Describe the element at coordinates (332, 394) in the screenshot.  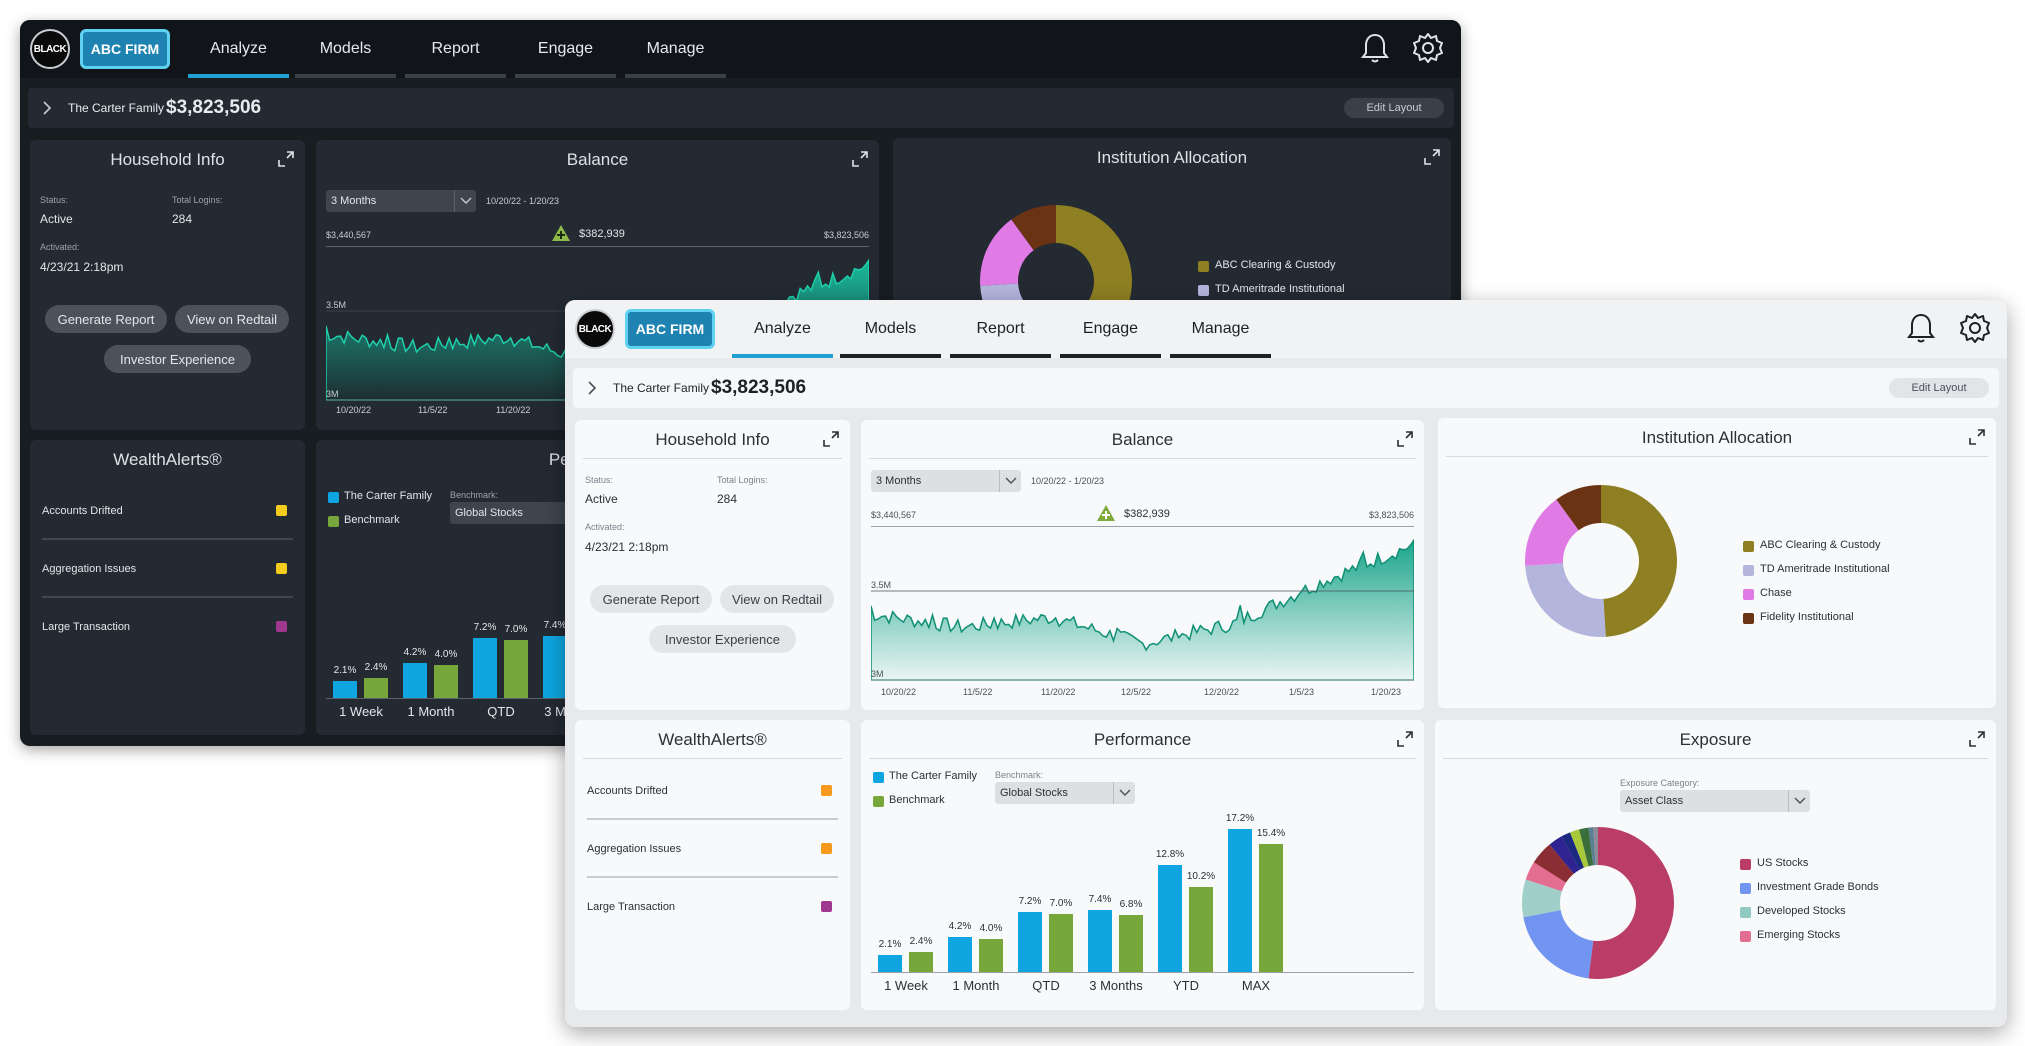
I see `y-tick-label: 3M` at that location.